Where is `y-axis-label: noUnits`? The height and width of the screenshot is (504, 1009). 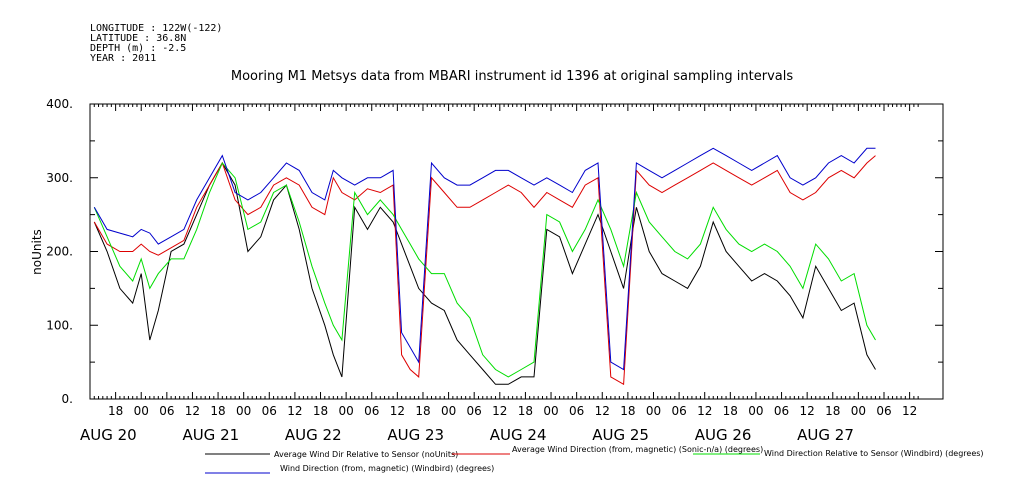 y-axis-label: noUnits is located at coordinates (37, 252).